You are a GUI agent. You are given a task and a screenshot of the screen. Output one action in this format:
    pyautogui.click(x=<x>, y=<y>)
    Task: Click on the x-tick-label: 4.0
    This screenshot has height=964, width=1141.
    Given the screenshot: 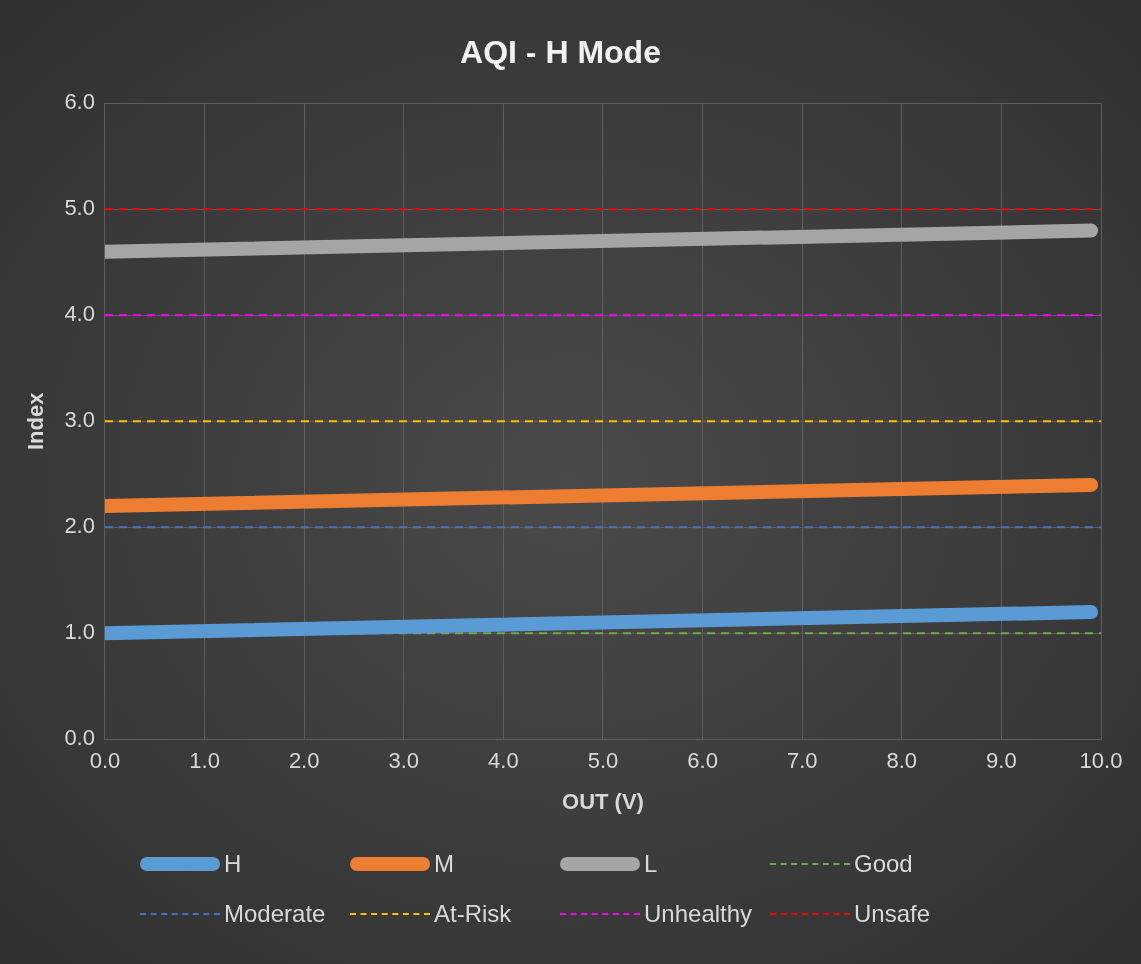 What is the action you would take?
    pyautogui.click(x=503, y=761)
    